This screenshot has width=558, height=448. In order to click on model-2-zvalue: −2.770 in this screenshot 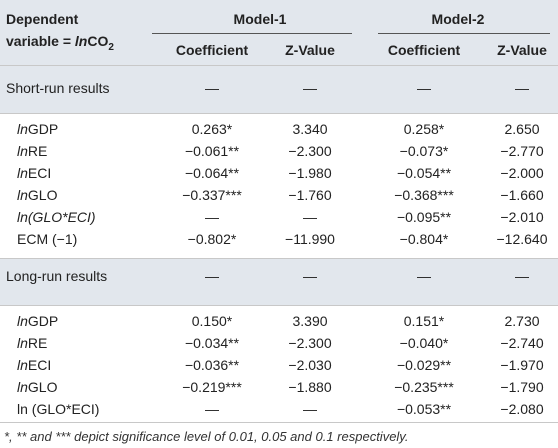, I will do `click(522, 151)`.